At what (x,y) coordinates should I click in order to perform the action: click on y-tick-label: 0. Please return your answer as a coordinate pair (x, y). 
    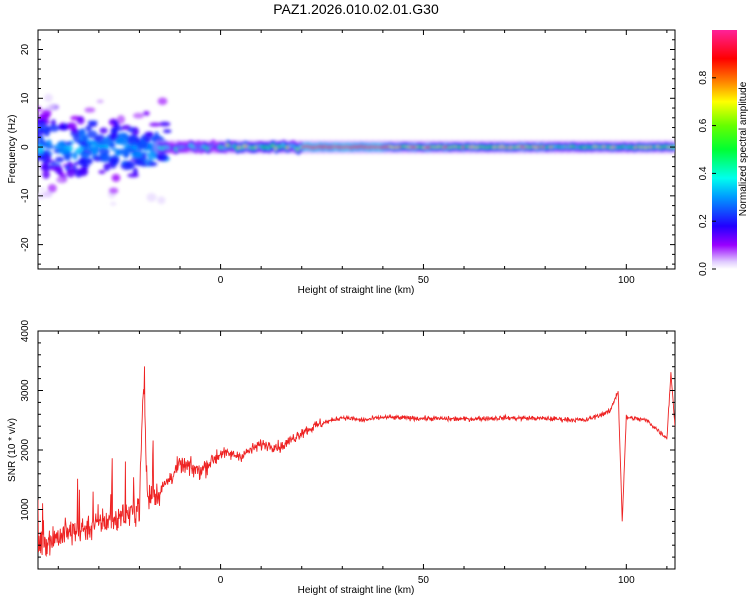
    Looking at the image, I should click on (25, 147).